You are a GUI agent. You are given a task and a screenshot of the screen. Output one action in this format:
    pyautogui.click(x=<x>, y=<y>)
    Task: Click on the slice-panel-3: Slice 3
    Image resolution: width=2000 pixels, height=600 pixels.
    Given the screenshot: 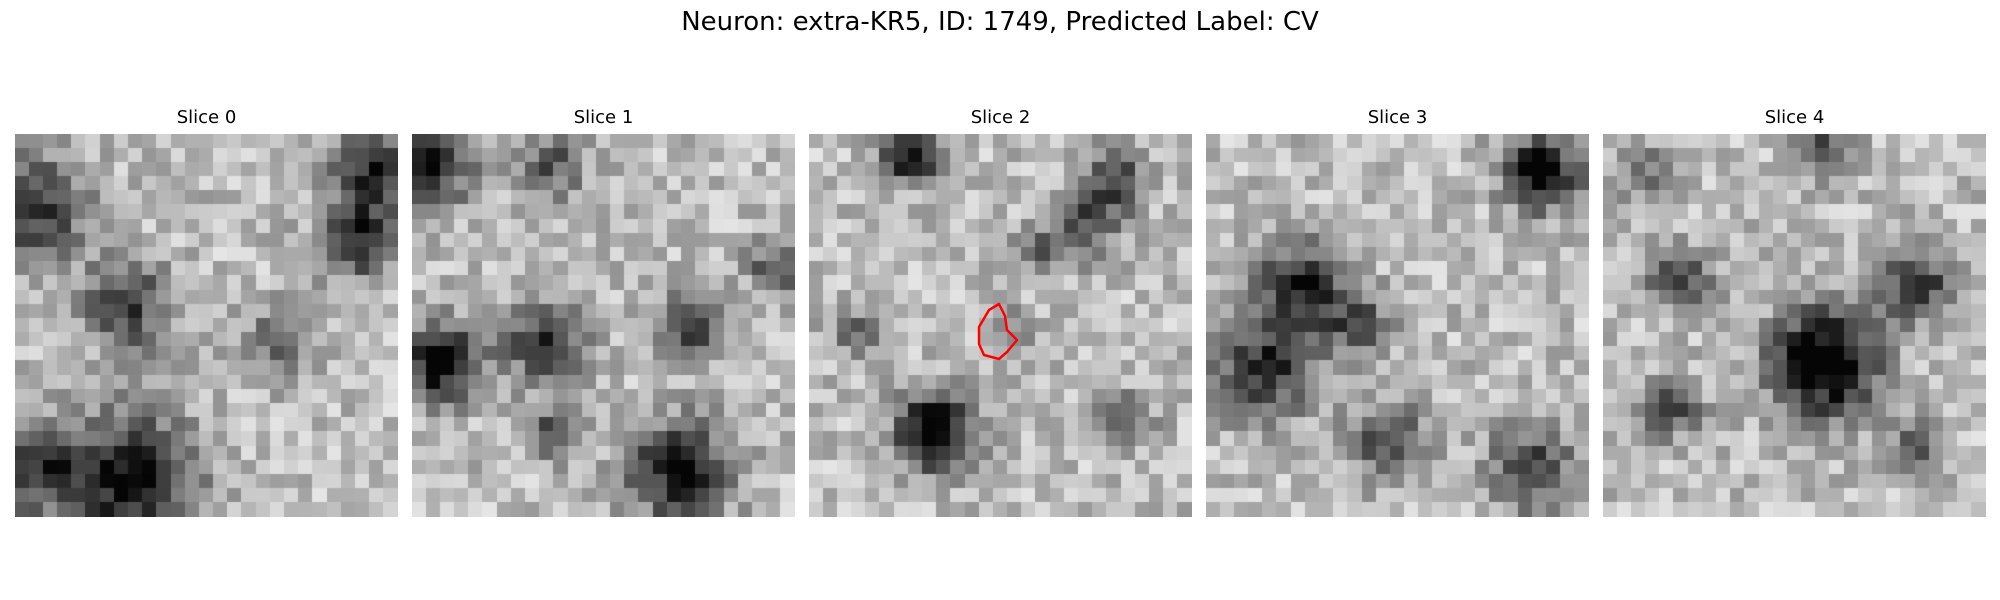 What is the action you would take?
    pyautogui.click(x=1397, y=312)
    